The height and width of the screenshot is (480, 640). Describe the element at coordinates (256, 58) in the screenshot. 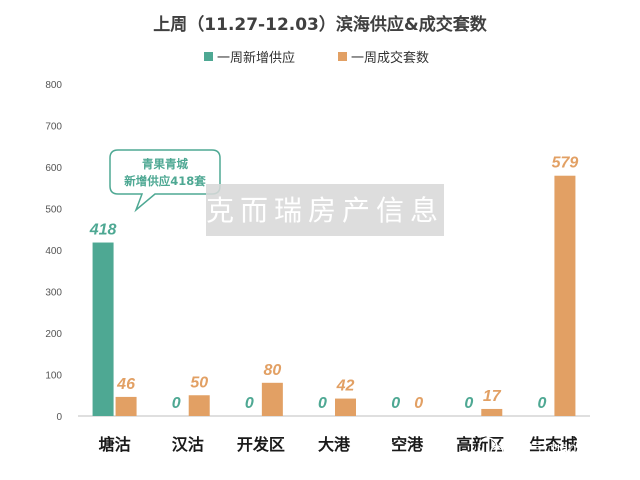

I see `legend-label-supply: 一周新增供应` at that location.